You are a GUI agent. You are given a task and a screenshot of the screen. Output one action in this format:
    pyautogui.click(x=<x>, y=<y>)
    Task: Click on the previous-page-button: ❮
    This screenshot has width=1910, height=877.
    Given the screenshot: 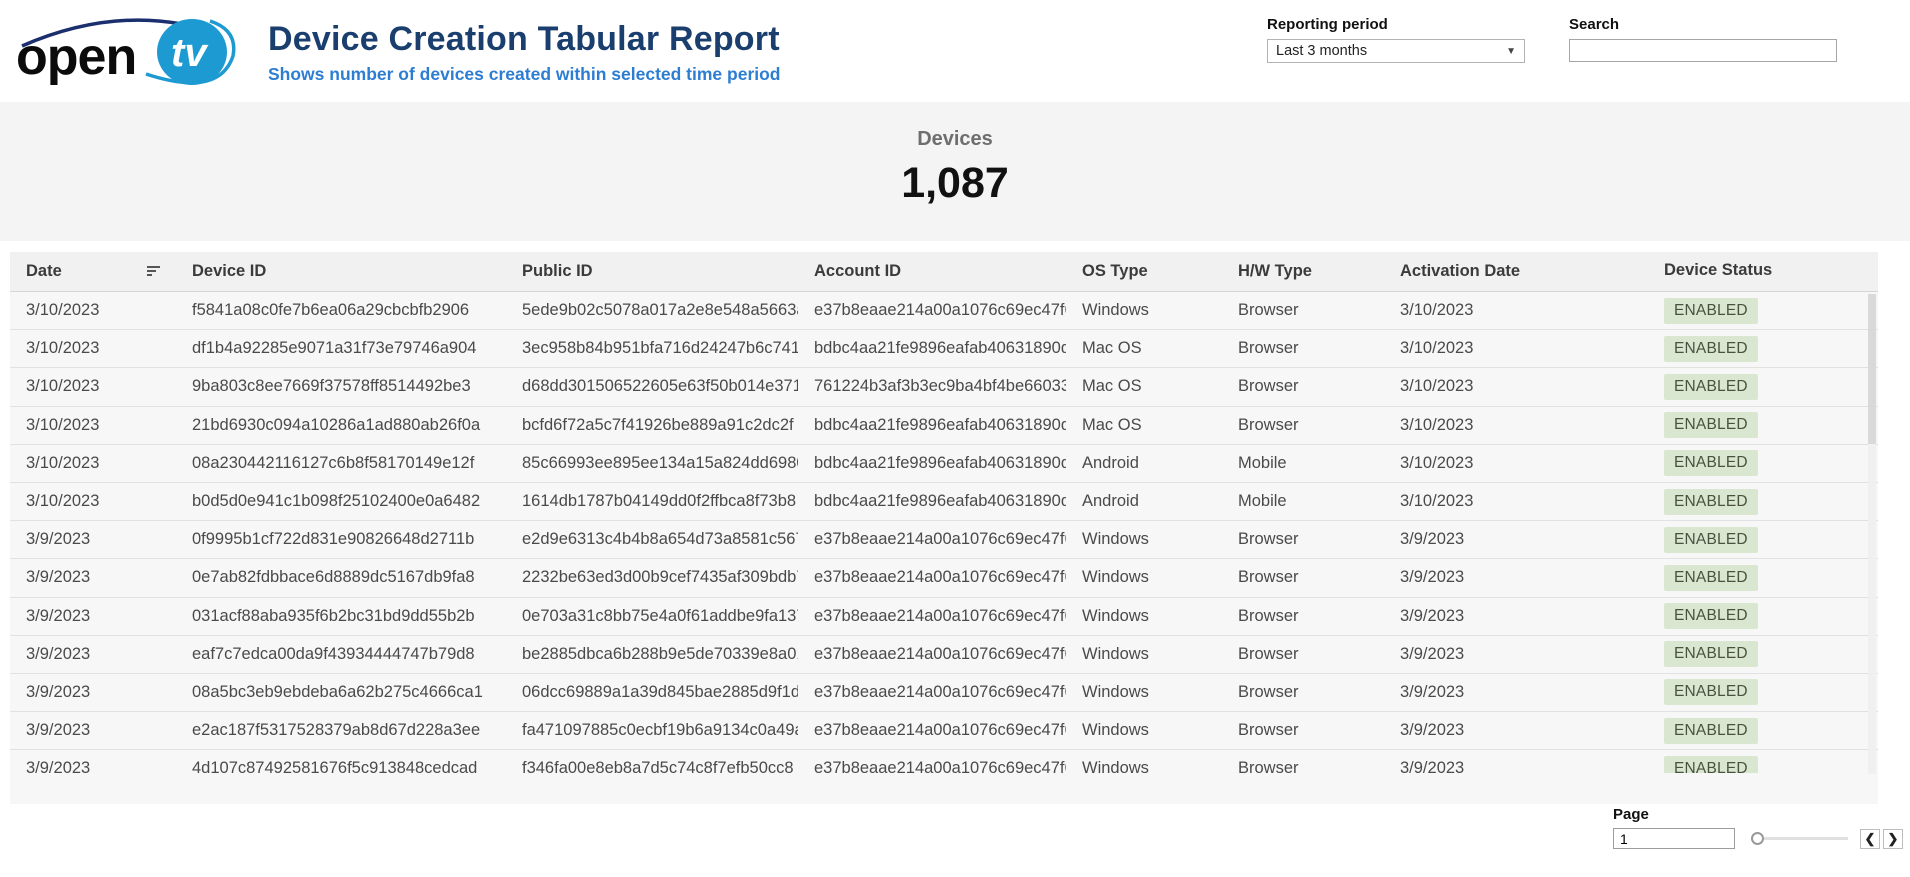 What is the action you would take?
    pyautogui.click(x=1870, y=838)
    